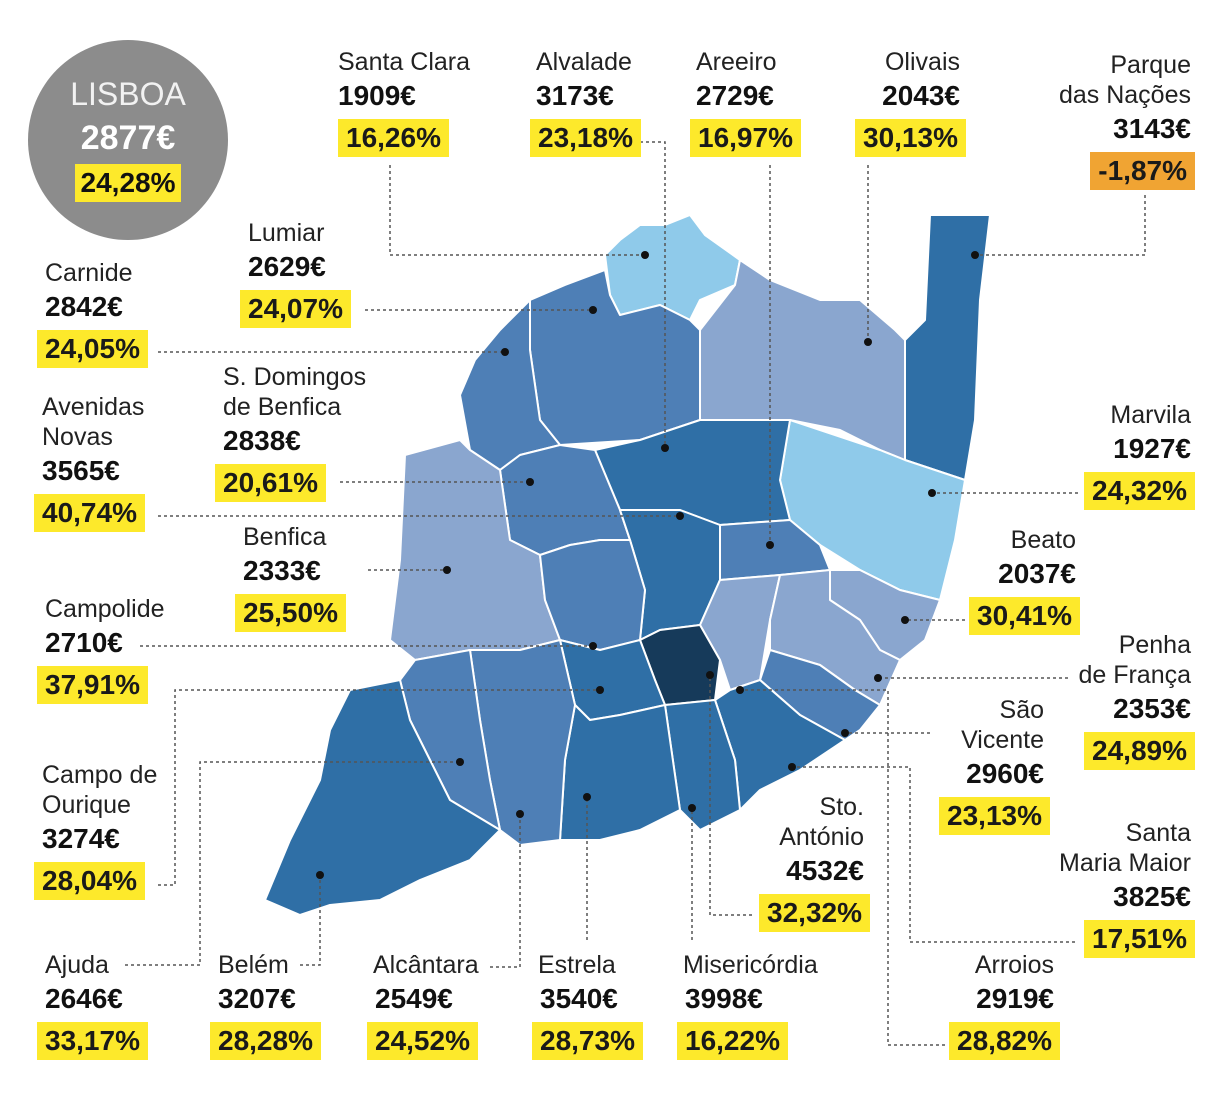 This screenshot has height=1098, width=1226. I want to click on parish-change: 23,13%, so click(994, 816).